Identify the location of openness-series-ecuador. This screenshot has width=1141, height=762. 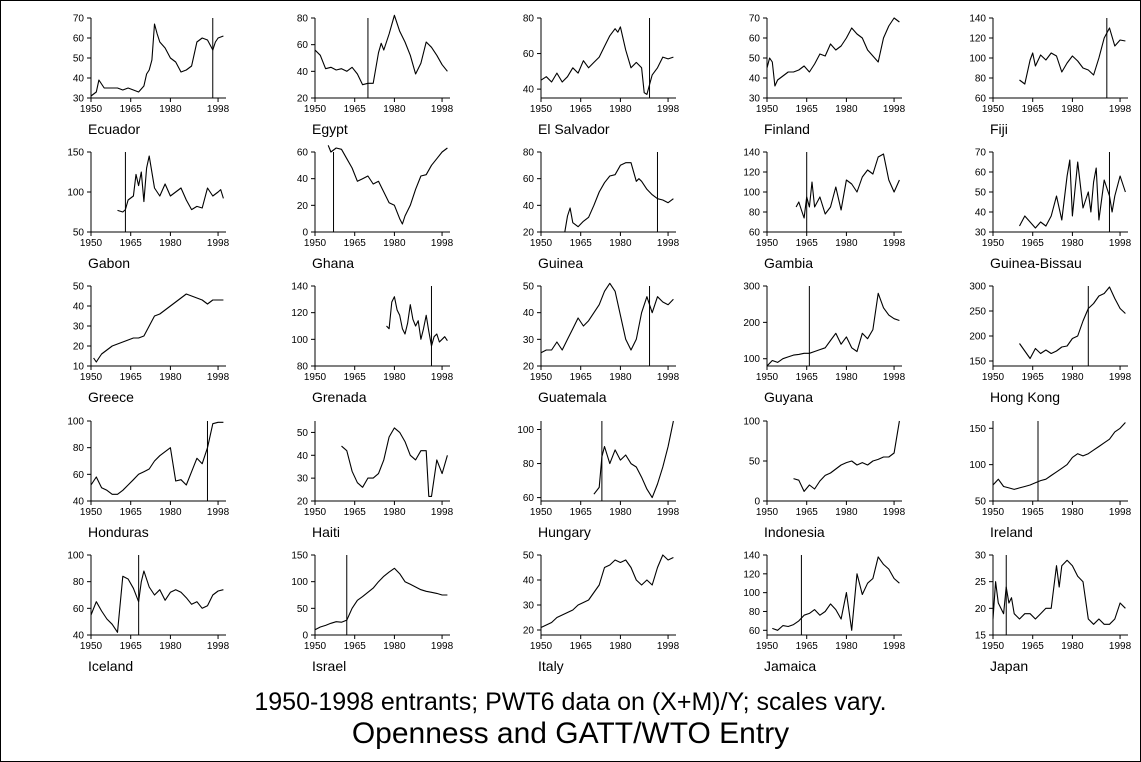
(157, 60).